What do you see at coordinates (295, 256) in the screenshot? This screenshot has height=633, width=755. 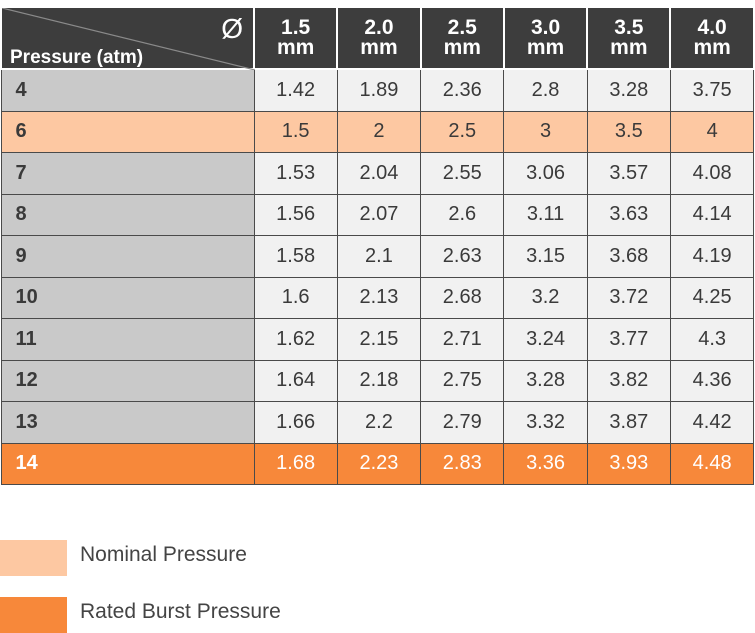 I see `diameter-cell: 1.58` at bounding box center [295, 256].